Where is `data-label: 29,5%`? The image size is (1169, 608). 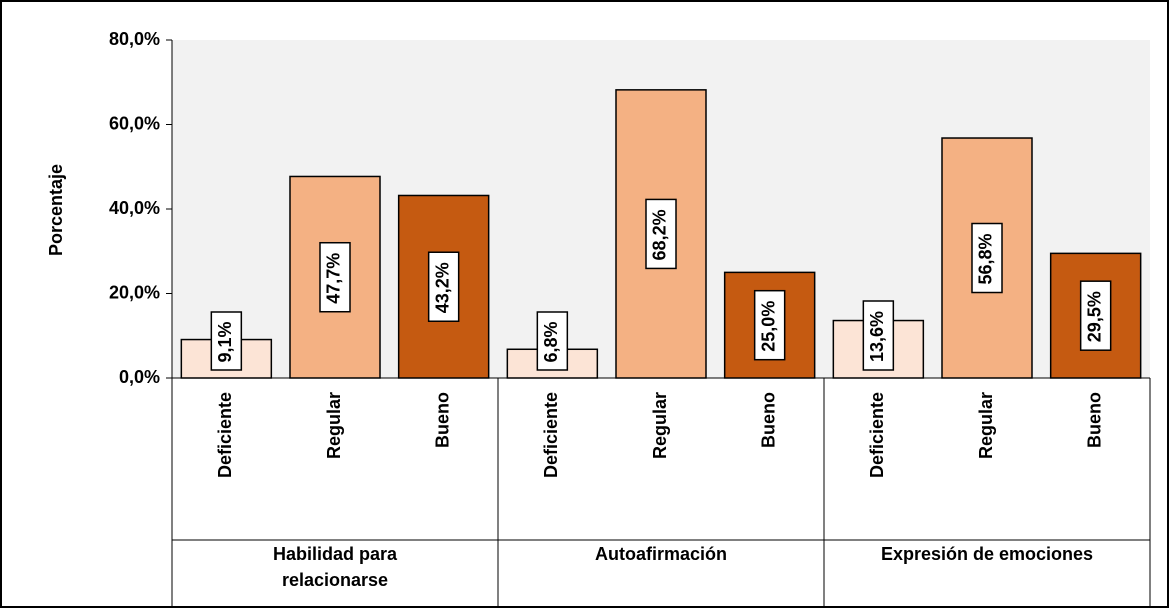
data-label: 29,5% is located at coordinates (1094, 316).